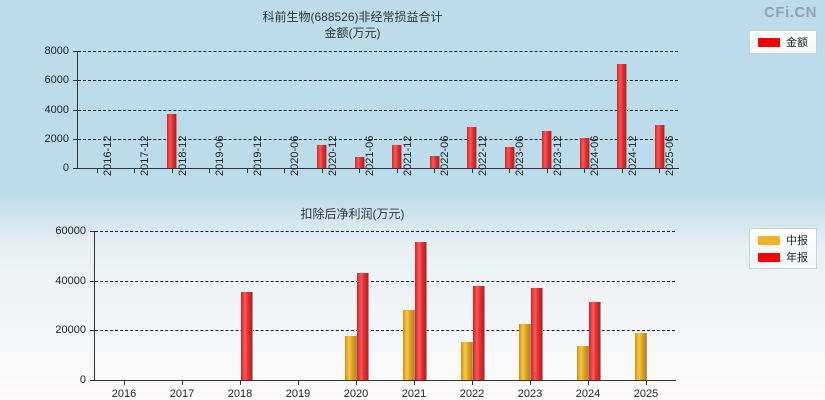 The image size is (825, 400). Describe the element at coordinates (322, 156) in the screenshot. I see `bar-金额-2020-12` at that location.